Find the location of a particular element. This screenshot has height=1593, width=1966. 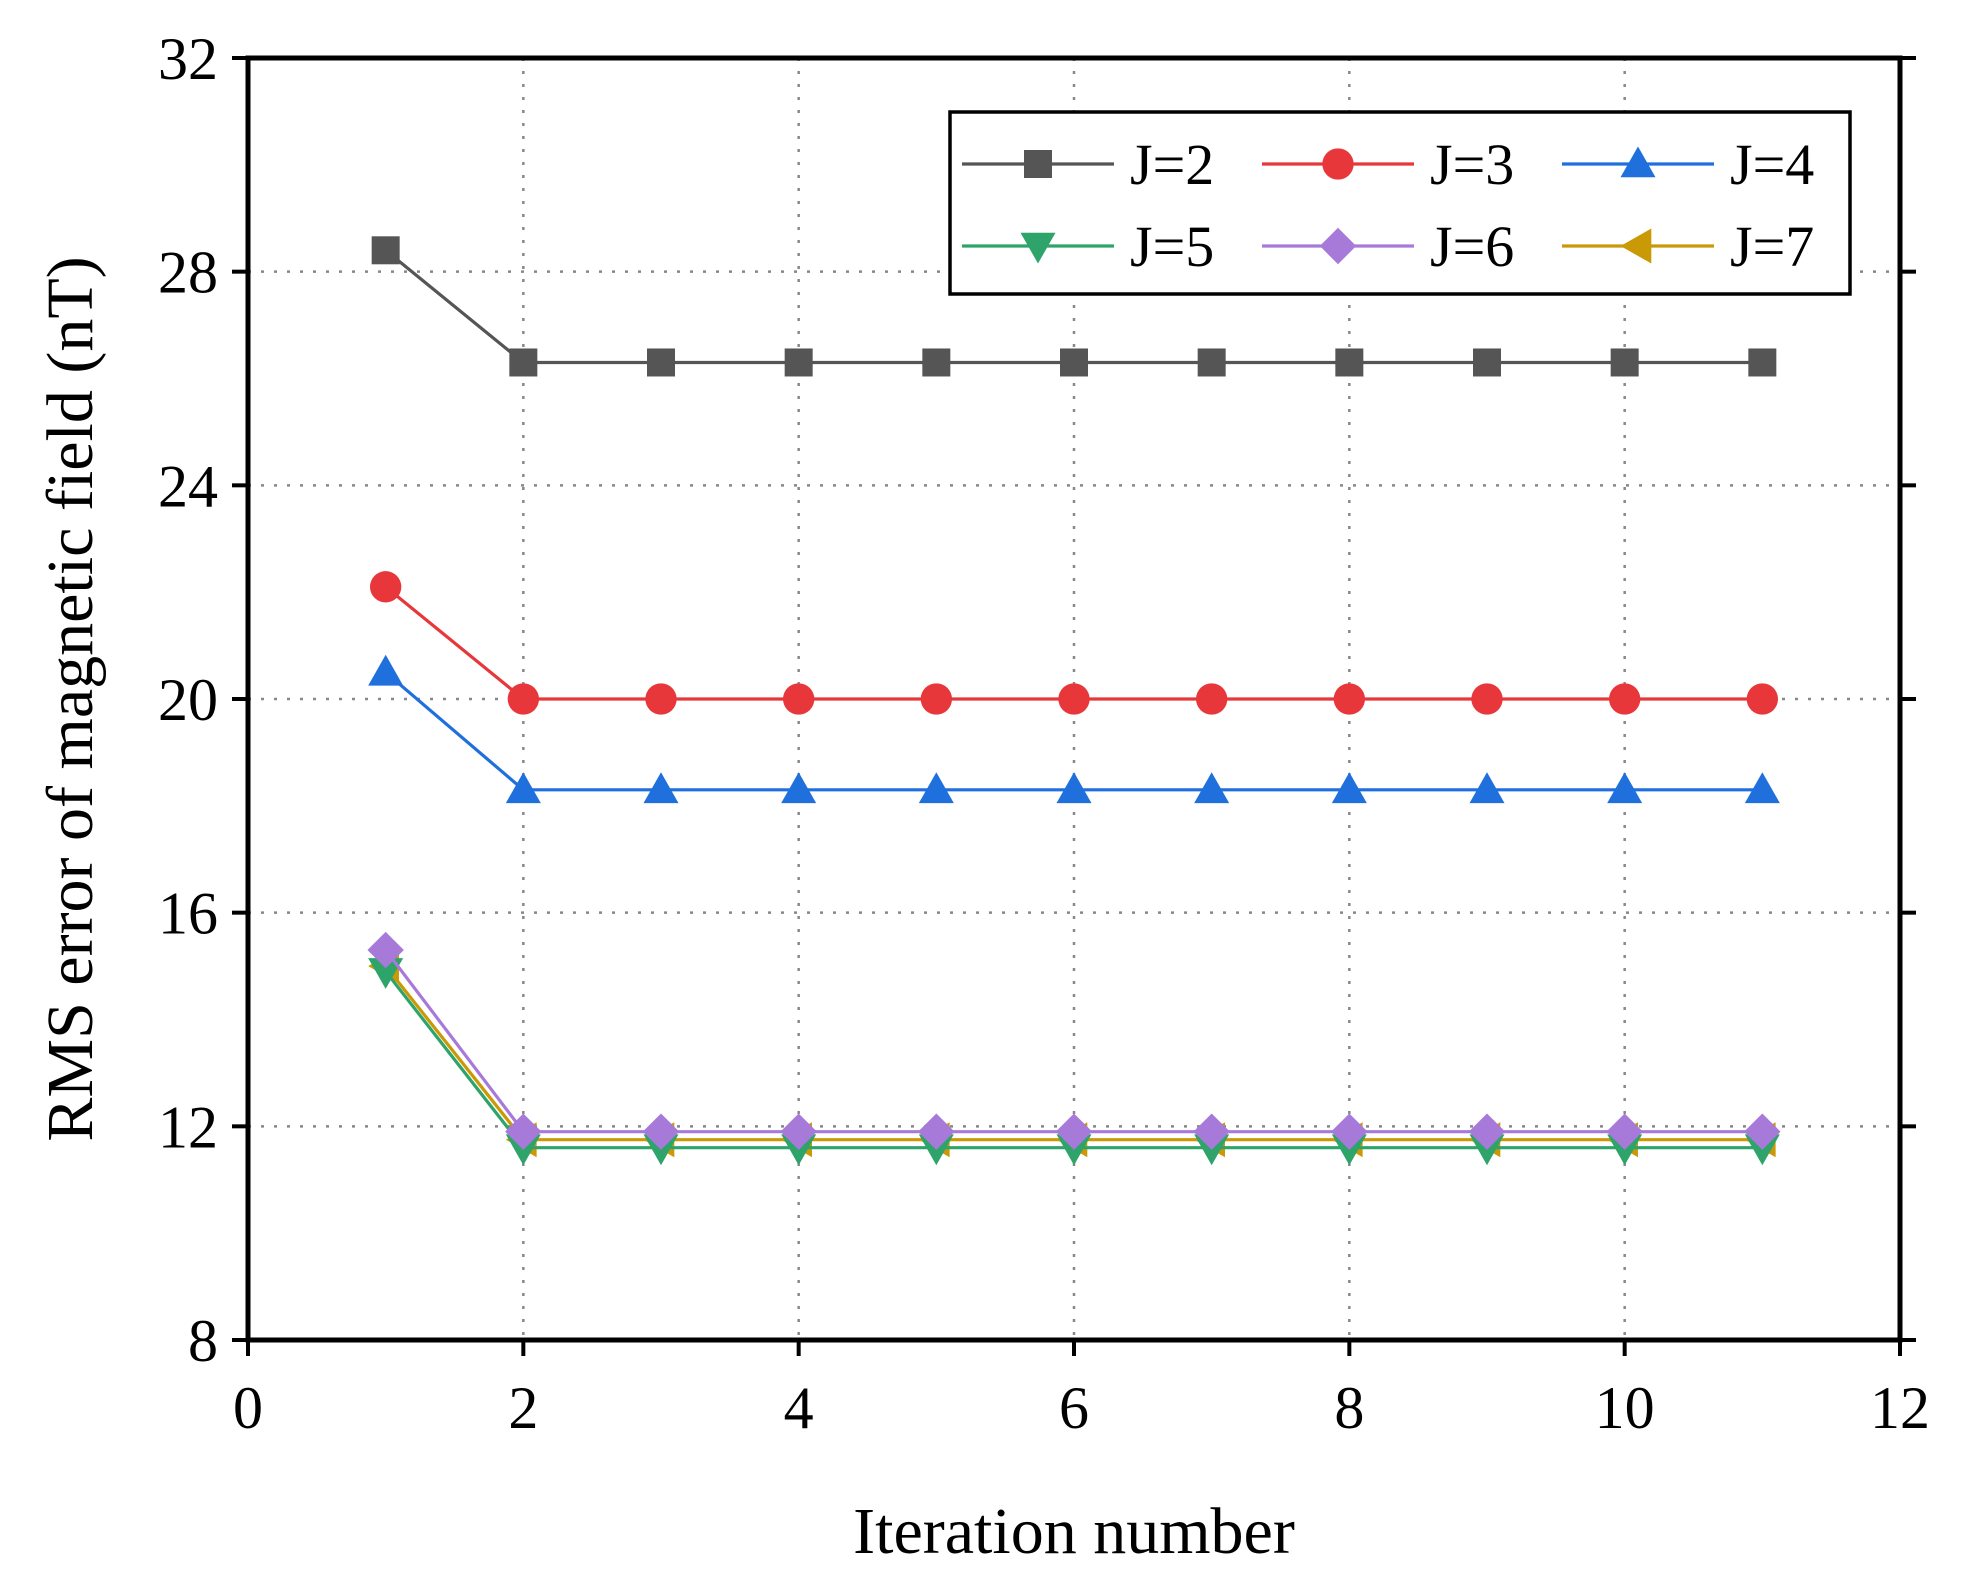

legend-item: J=4 is located at coordinates (1688, 164).